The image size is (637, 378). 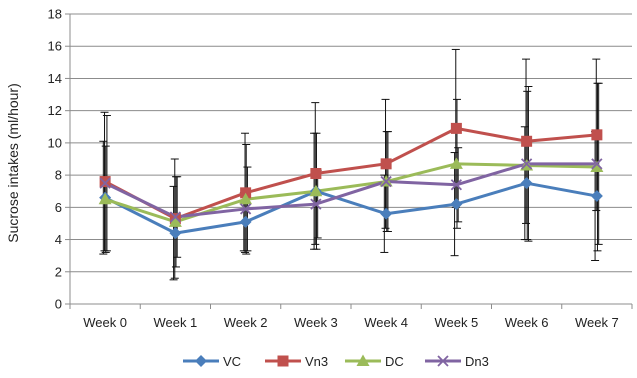 What do you see at coordinates (55, 46) in the screenshot?
I see `y-tick-label: 16` at bounding box center [55, 46].